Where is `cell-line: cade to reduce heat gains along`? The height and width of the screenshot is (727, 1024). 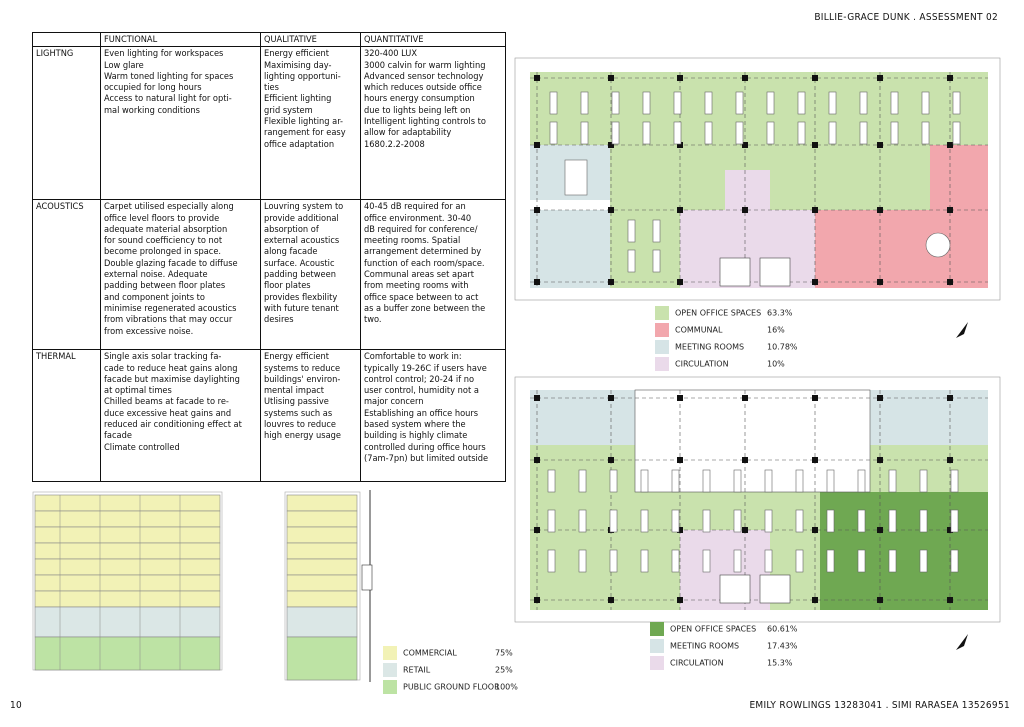 cell-line: cade to reduce heat gains along is located at coordinates (171, 368).